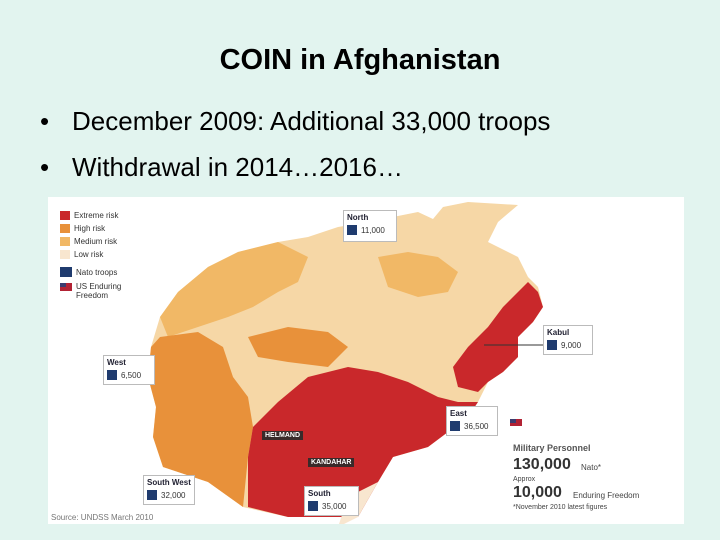 Image resolution: width=720 pixels, height=540 pixels. Describe the element at coordinates (568, 340) in the screenshot. I see `region-box: Kabul 9,000` at that location.